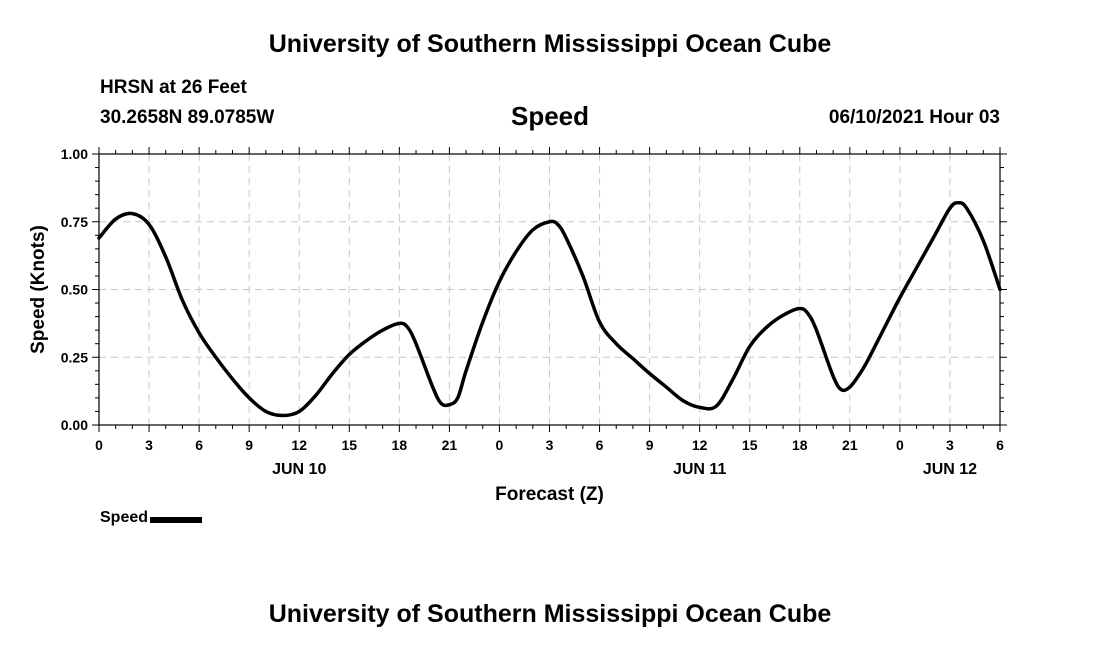 This screenshot has width=1100, height=650. I want to click on y-tick-label: 0.50, so click(74, 290).